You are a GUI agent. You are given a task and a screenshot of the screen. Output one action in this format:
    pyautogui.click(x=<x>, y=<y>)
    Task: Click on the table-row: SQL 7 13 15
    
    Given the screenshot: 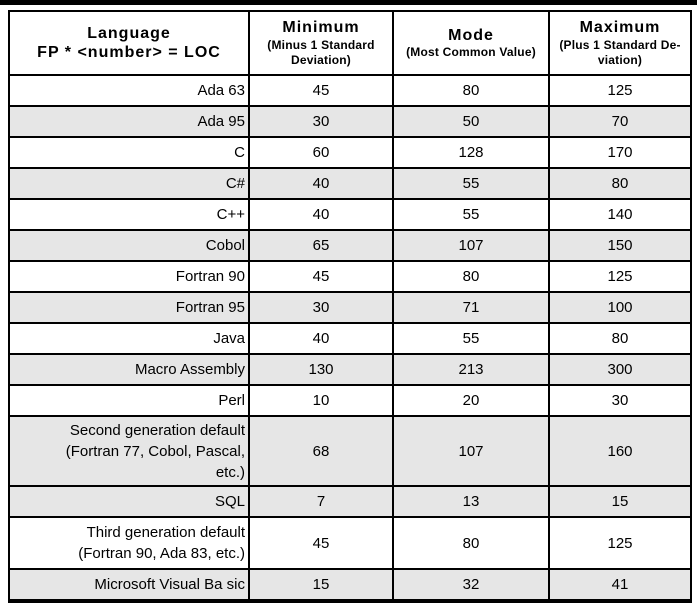 What is the action you would take?
    pyautogui.click(x=350, y=501)
    